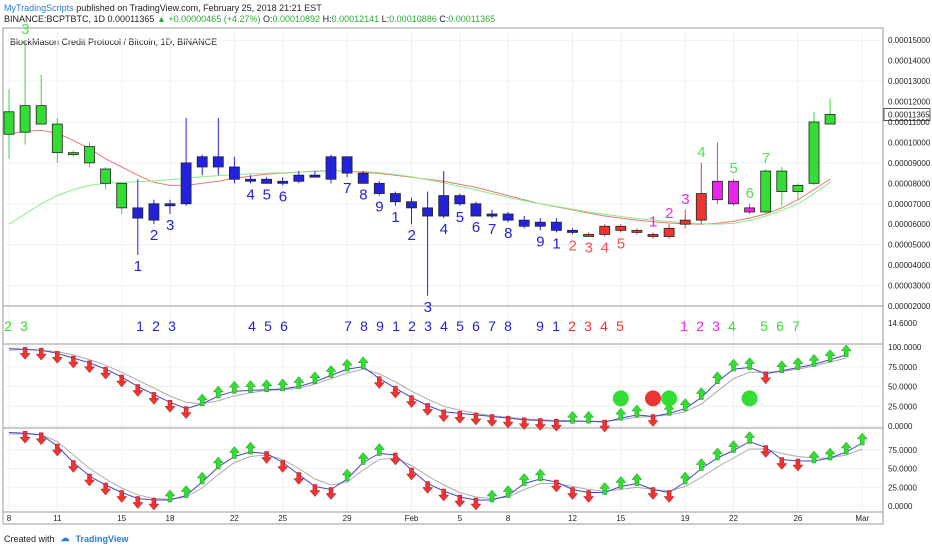 The width and height of the screenshot is (932, 550). I want to click on setup-count-label: 8, so click(508, 233).